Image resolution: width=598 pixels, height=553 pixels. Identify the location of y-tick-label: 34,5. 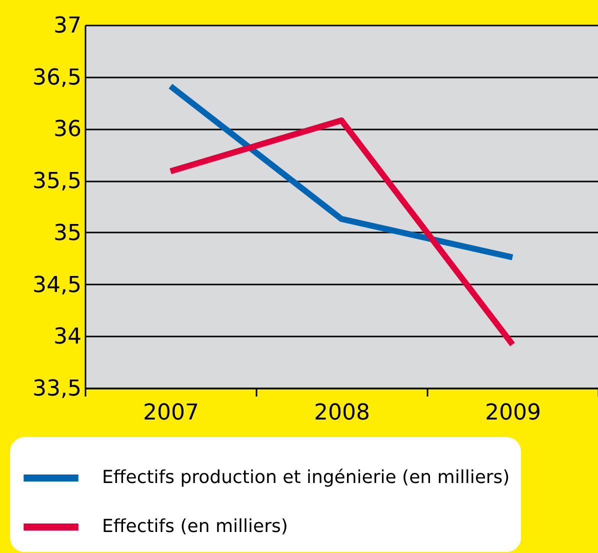
(57, 285).